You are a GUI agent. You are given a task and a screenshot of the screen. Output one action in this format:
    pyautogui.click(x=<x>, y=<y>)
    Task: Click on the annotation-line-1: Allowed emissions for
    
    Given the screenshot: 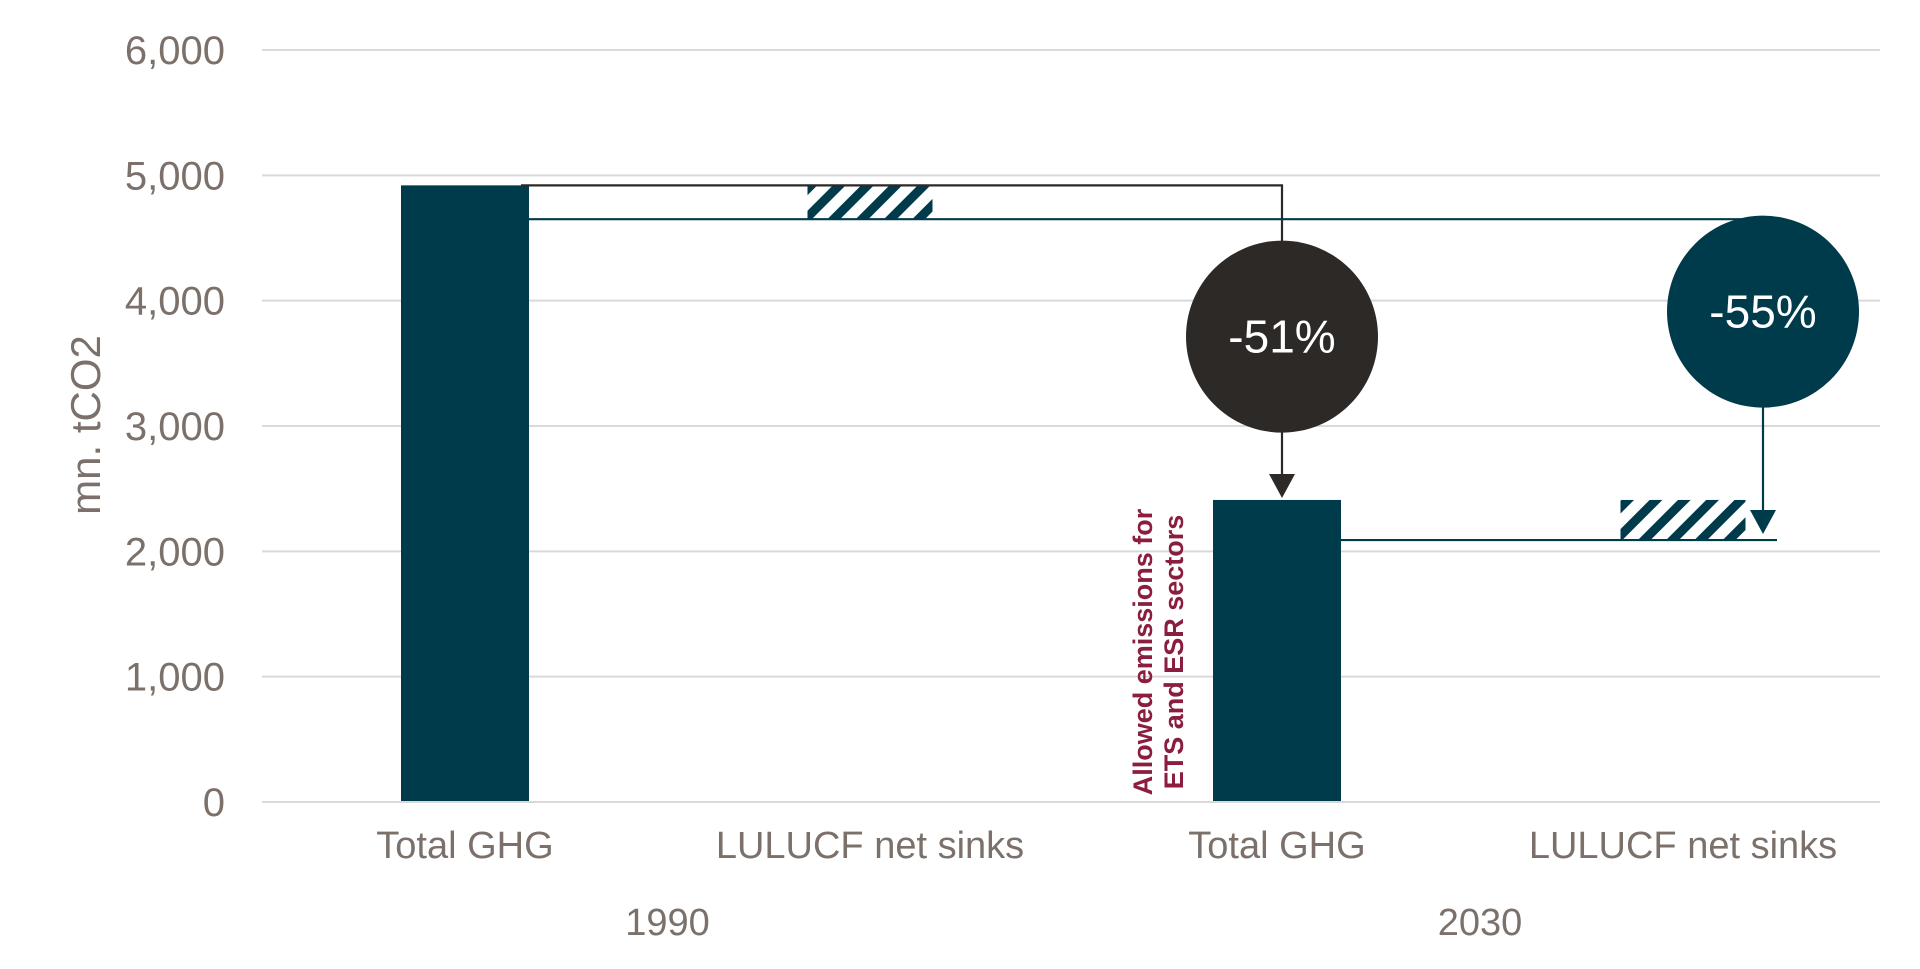 What is the action you would take?
    pyautogui.click(x=1143, y=651)
    